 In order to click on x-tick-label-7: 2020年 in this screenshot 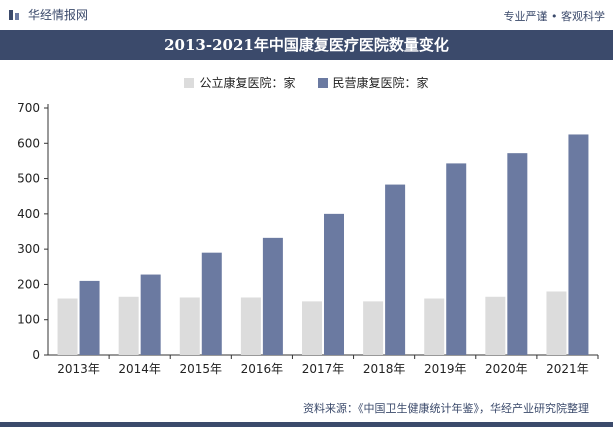, I will do `click(506, 369)`.